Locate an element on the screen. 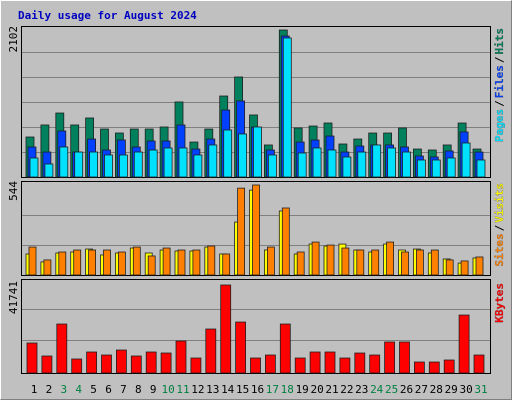 The image size is (512, 400). x-tick-label: 26 is located at coordinates (406, 389).